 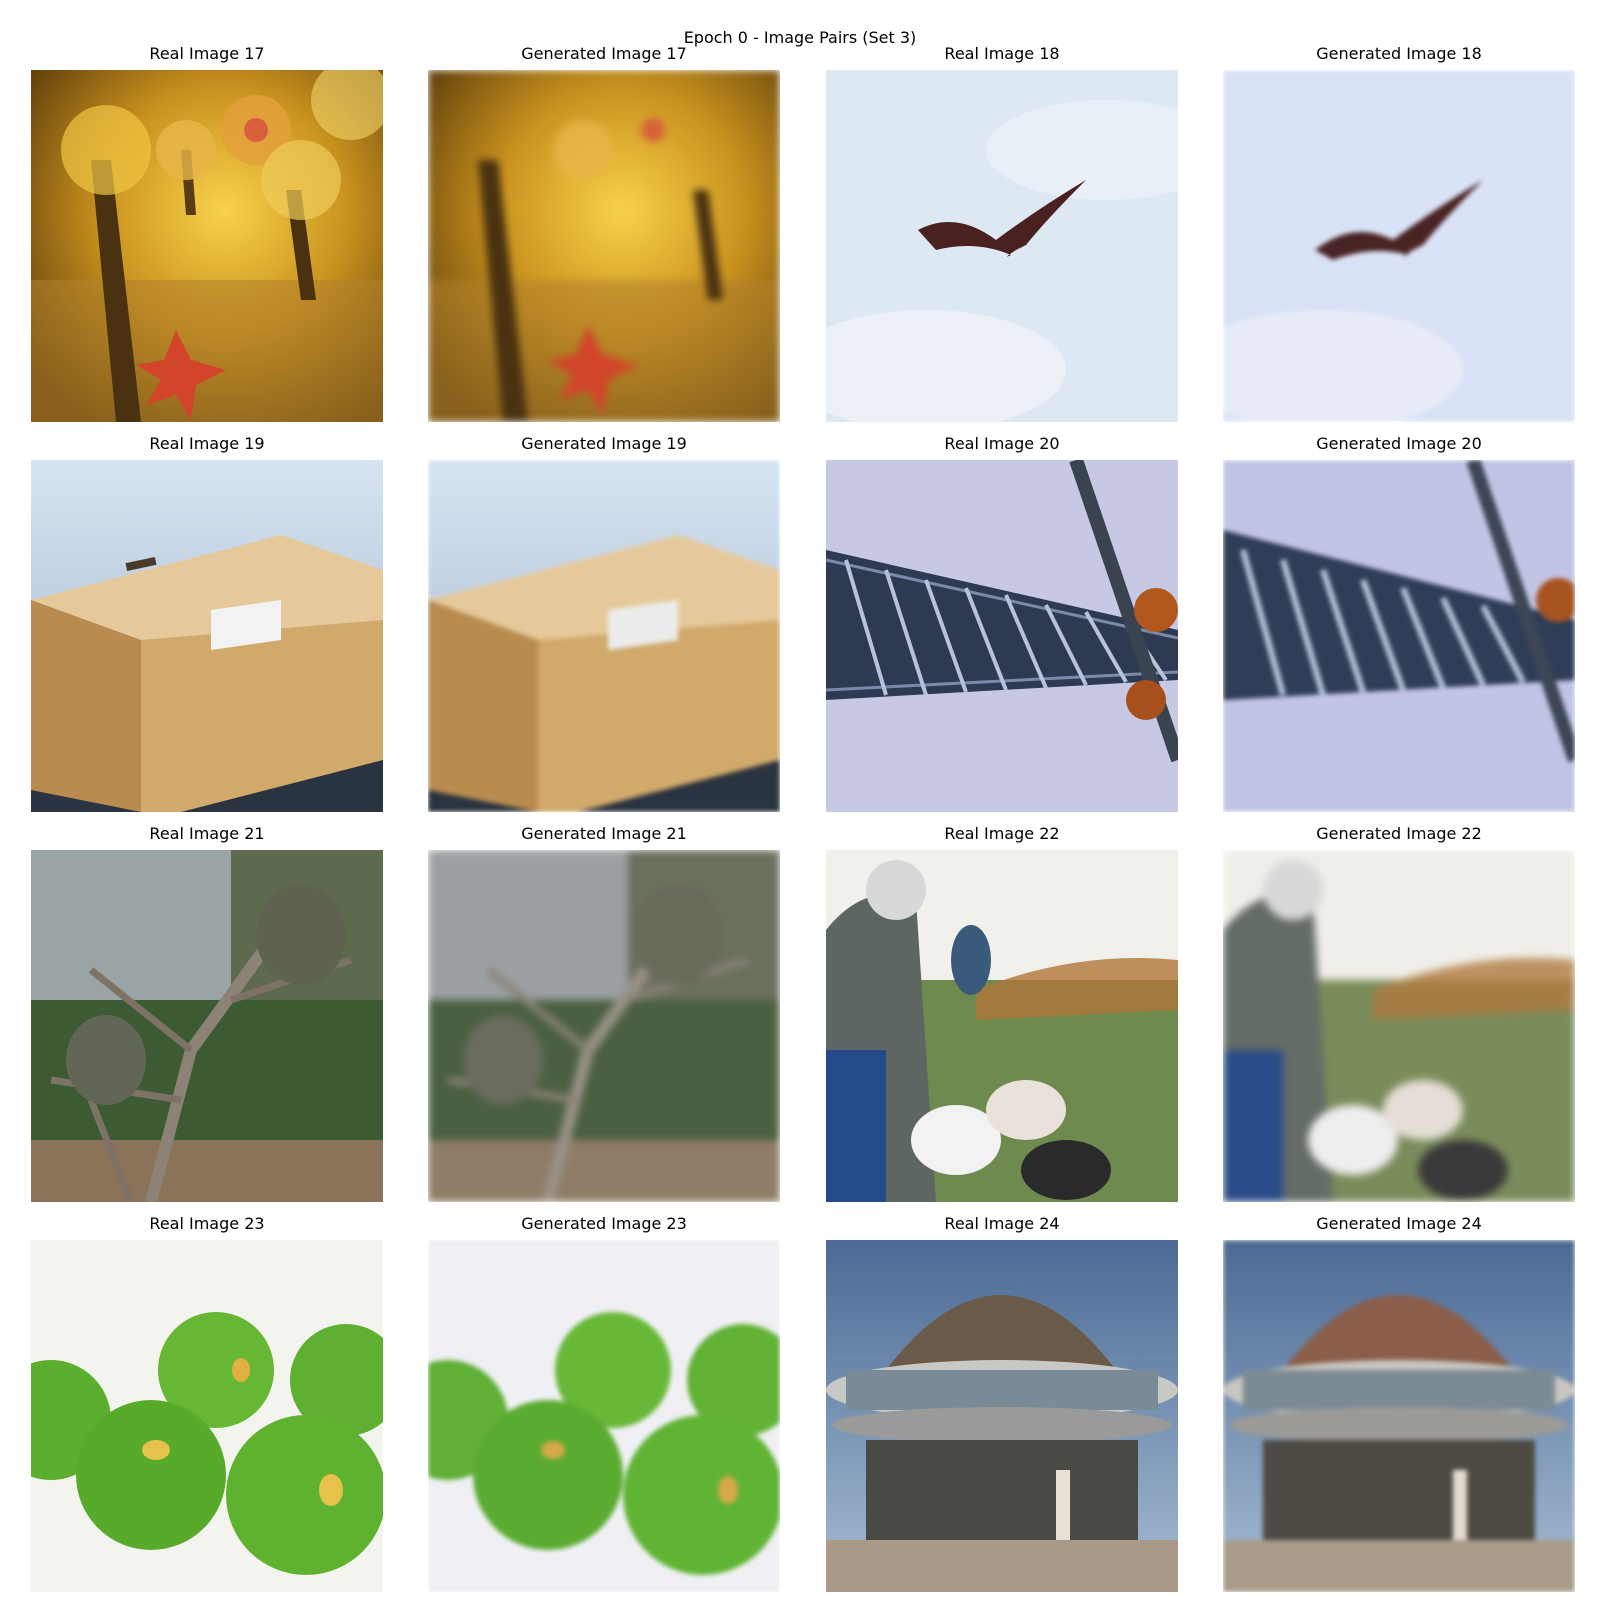 I want to click on panel-title: Generated Image 21, so click(x=604, y=833).